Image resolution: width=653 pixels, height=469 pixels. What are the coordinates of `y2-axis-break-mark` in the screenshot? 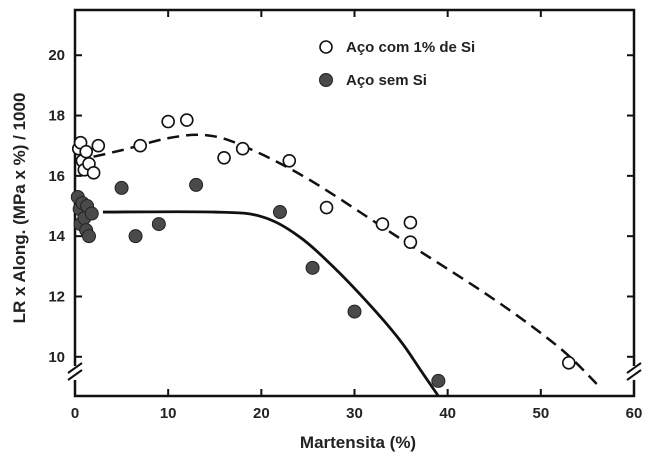 It's located at (634, 371).